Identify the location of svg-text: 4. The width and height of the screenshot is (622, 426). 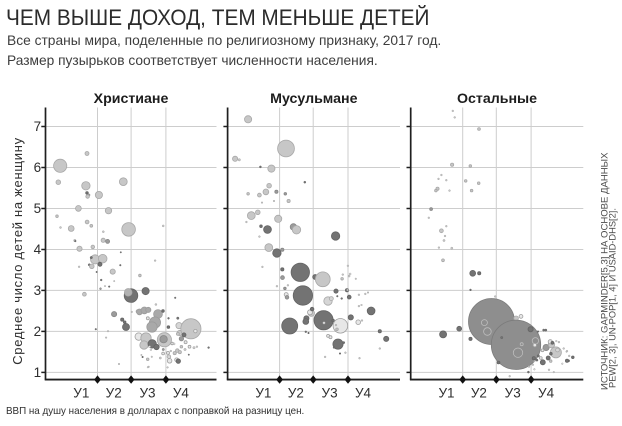
(38, 249).